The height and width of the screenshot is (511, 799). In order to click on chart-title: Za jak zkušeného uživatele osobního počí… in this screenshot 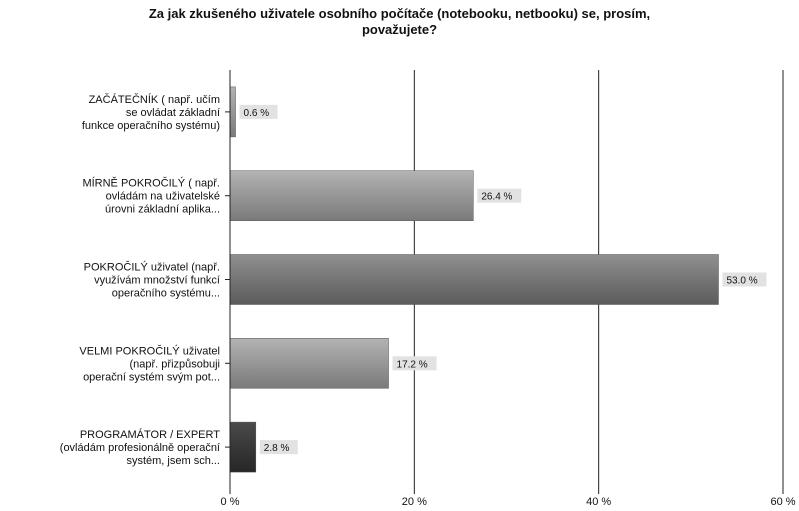, I will do `click(399, 22)`.